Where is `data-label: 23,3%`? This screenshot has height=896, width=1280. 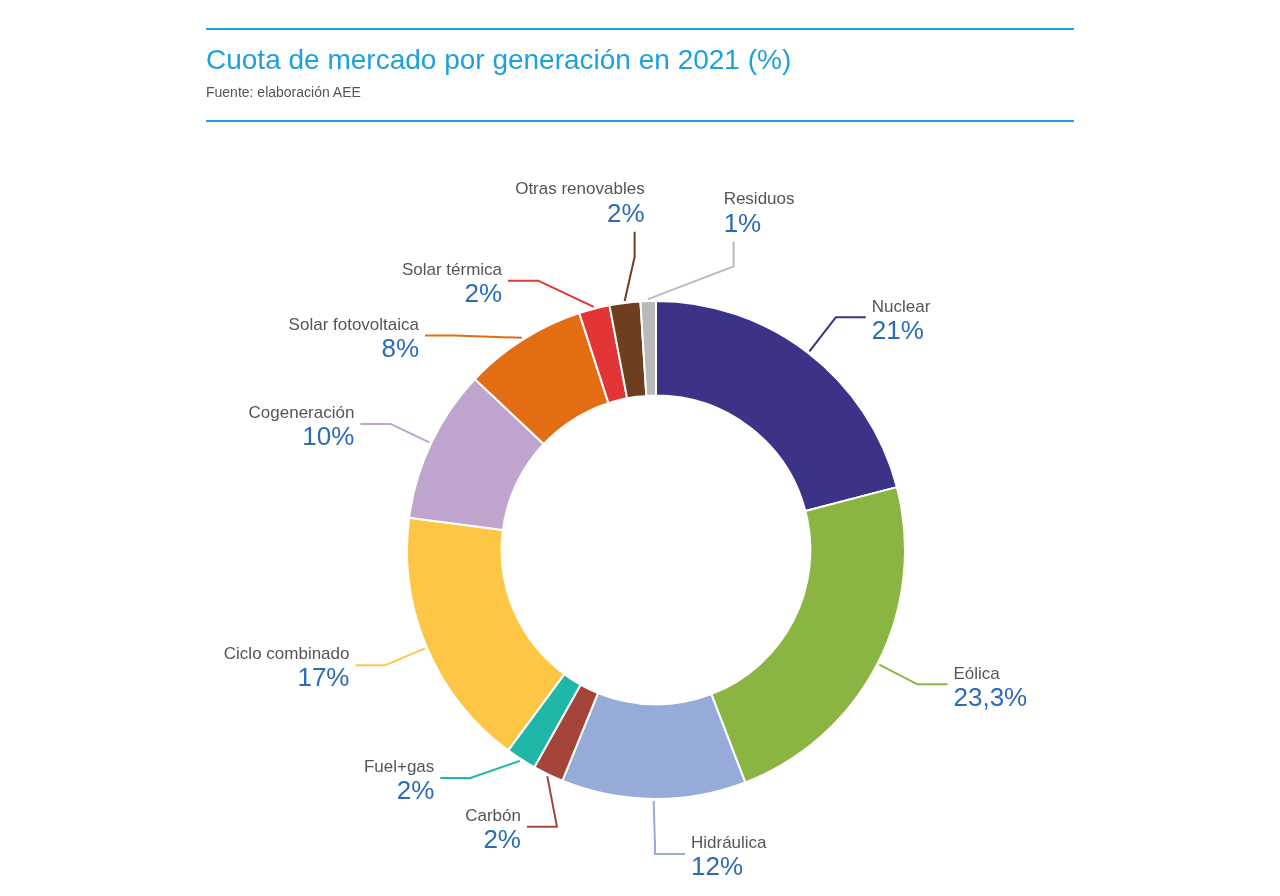 data-label: 23,3% is located at coordinates (990, 696).